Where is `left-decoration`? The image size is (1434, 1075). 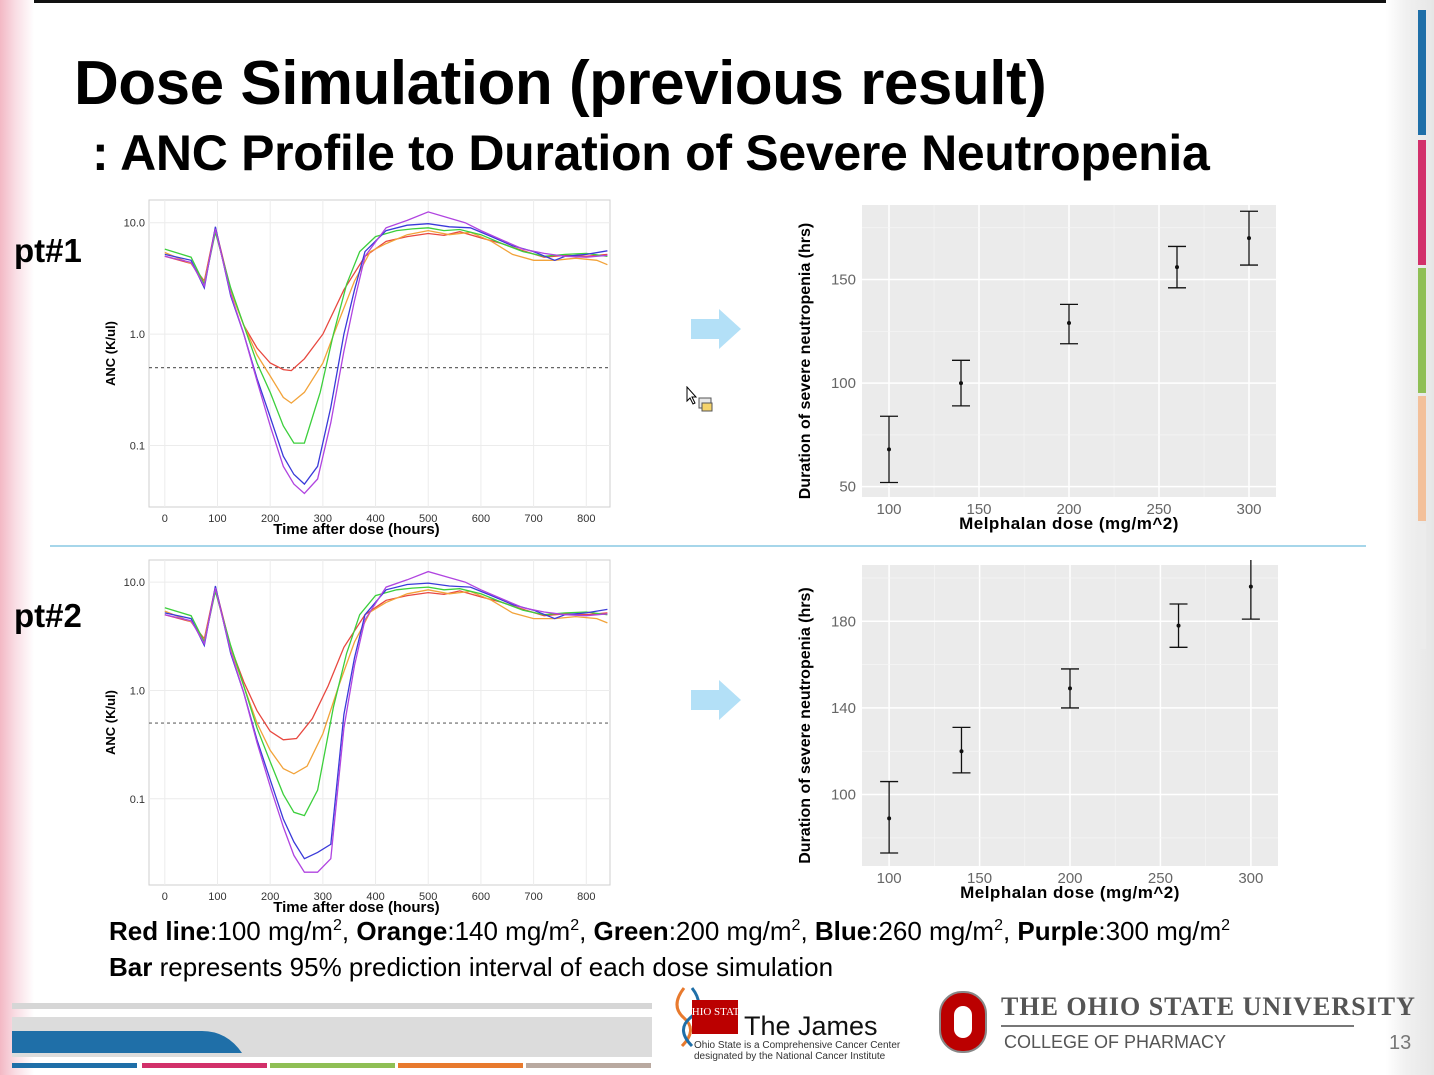
left-decoration is located at coordinates (17, 537).